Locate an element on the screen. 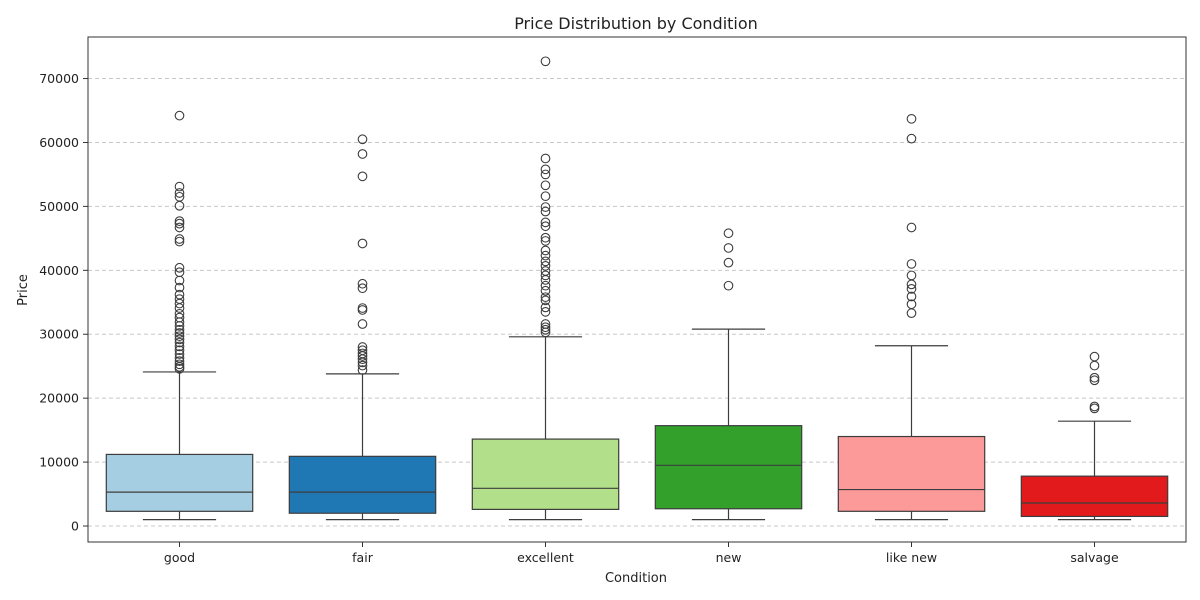  x-tick-label: salvage is located at coordinates (1094, 557).